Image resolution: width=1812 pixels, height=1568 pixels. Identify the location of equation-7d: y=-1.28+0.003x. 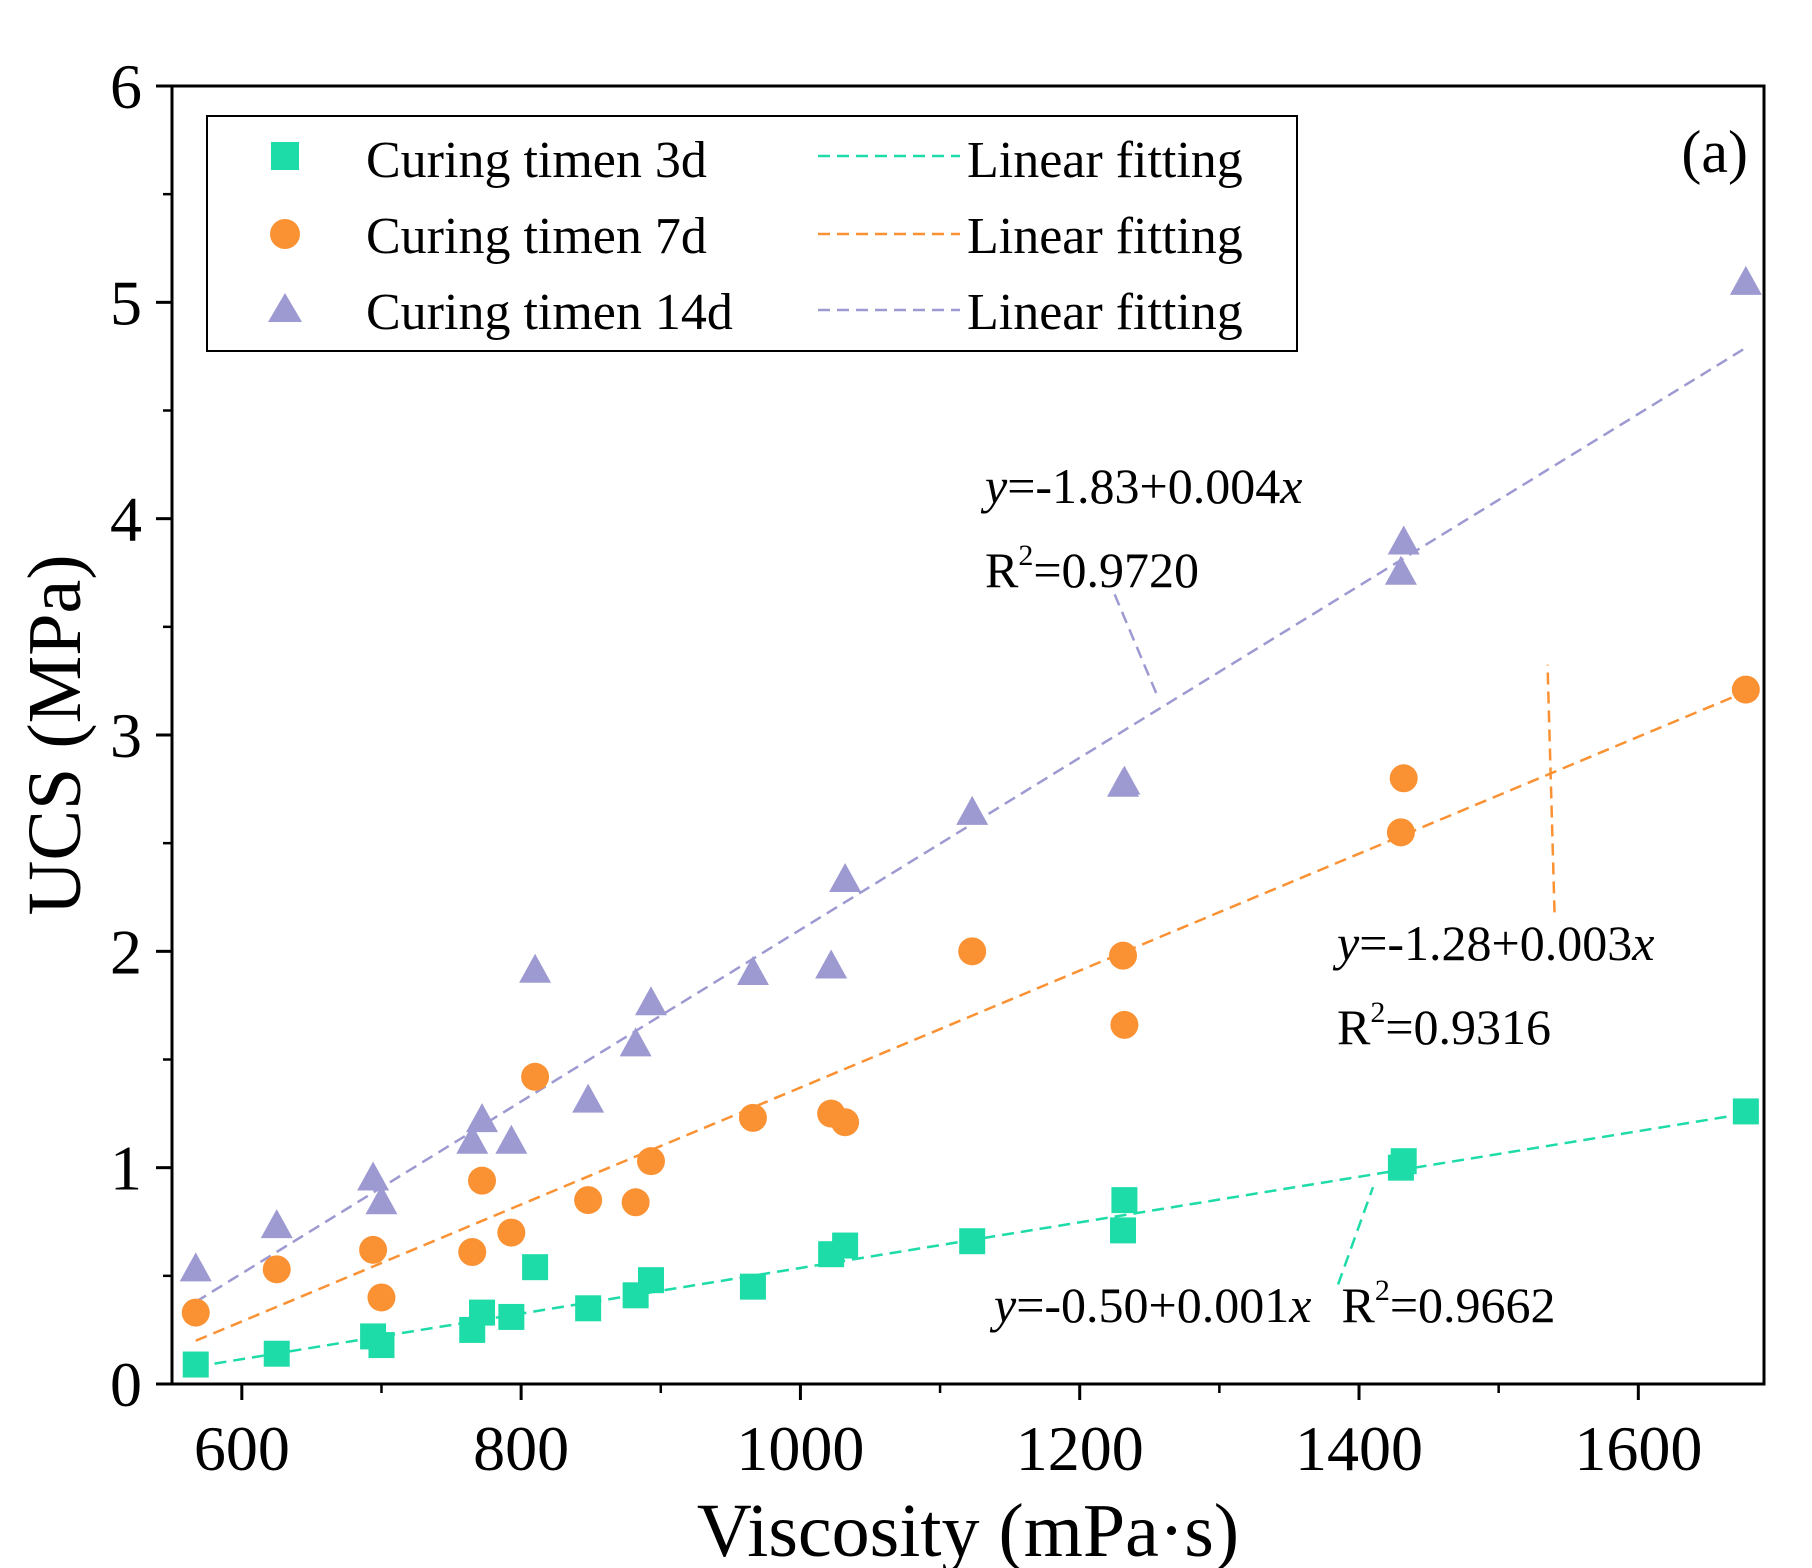
(1493, 943).